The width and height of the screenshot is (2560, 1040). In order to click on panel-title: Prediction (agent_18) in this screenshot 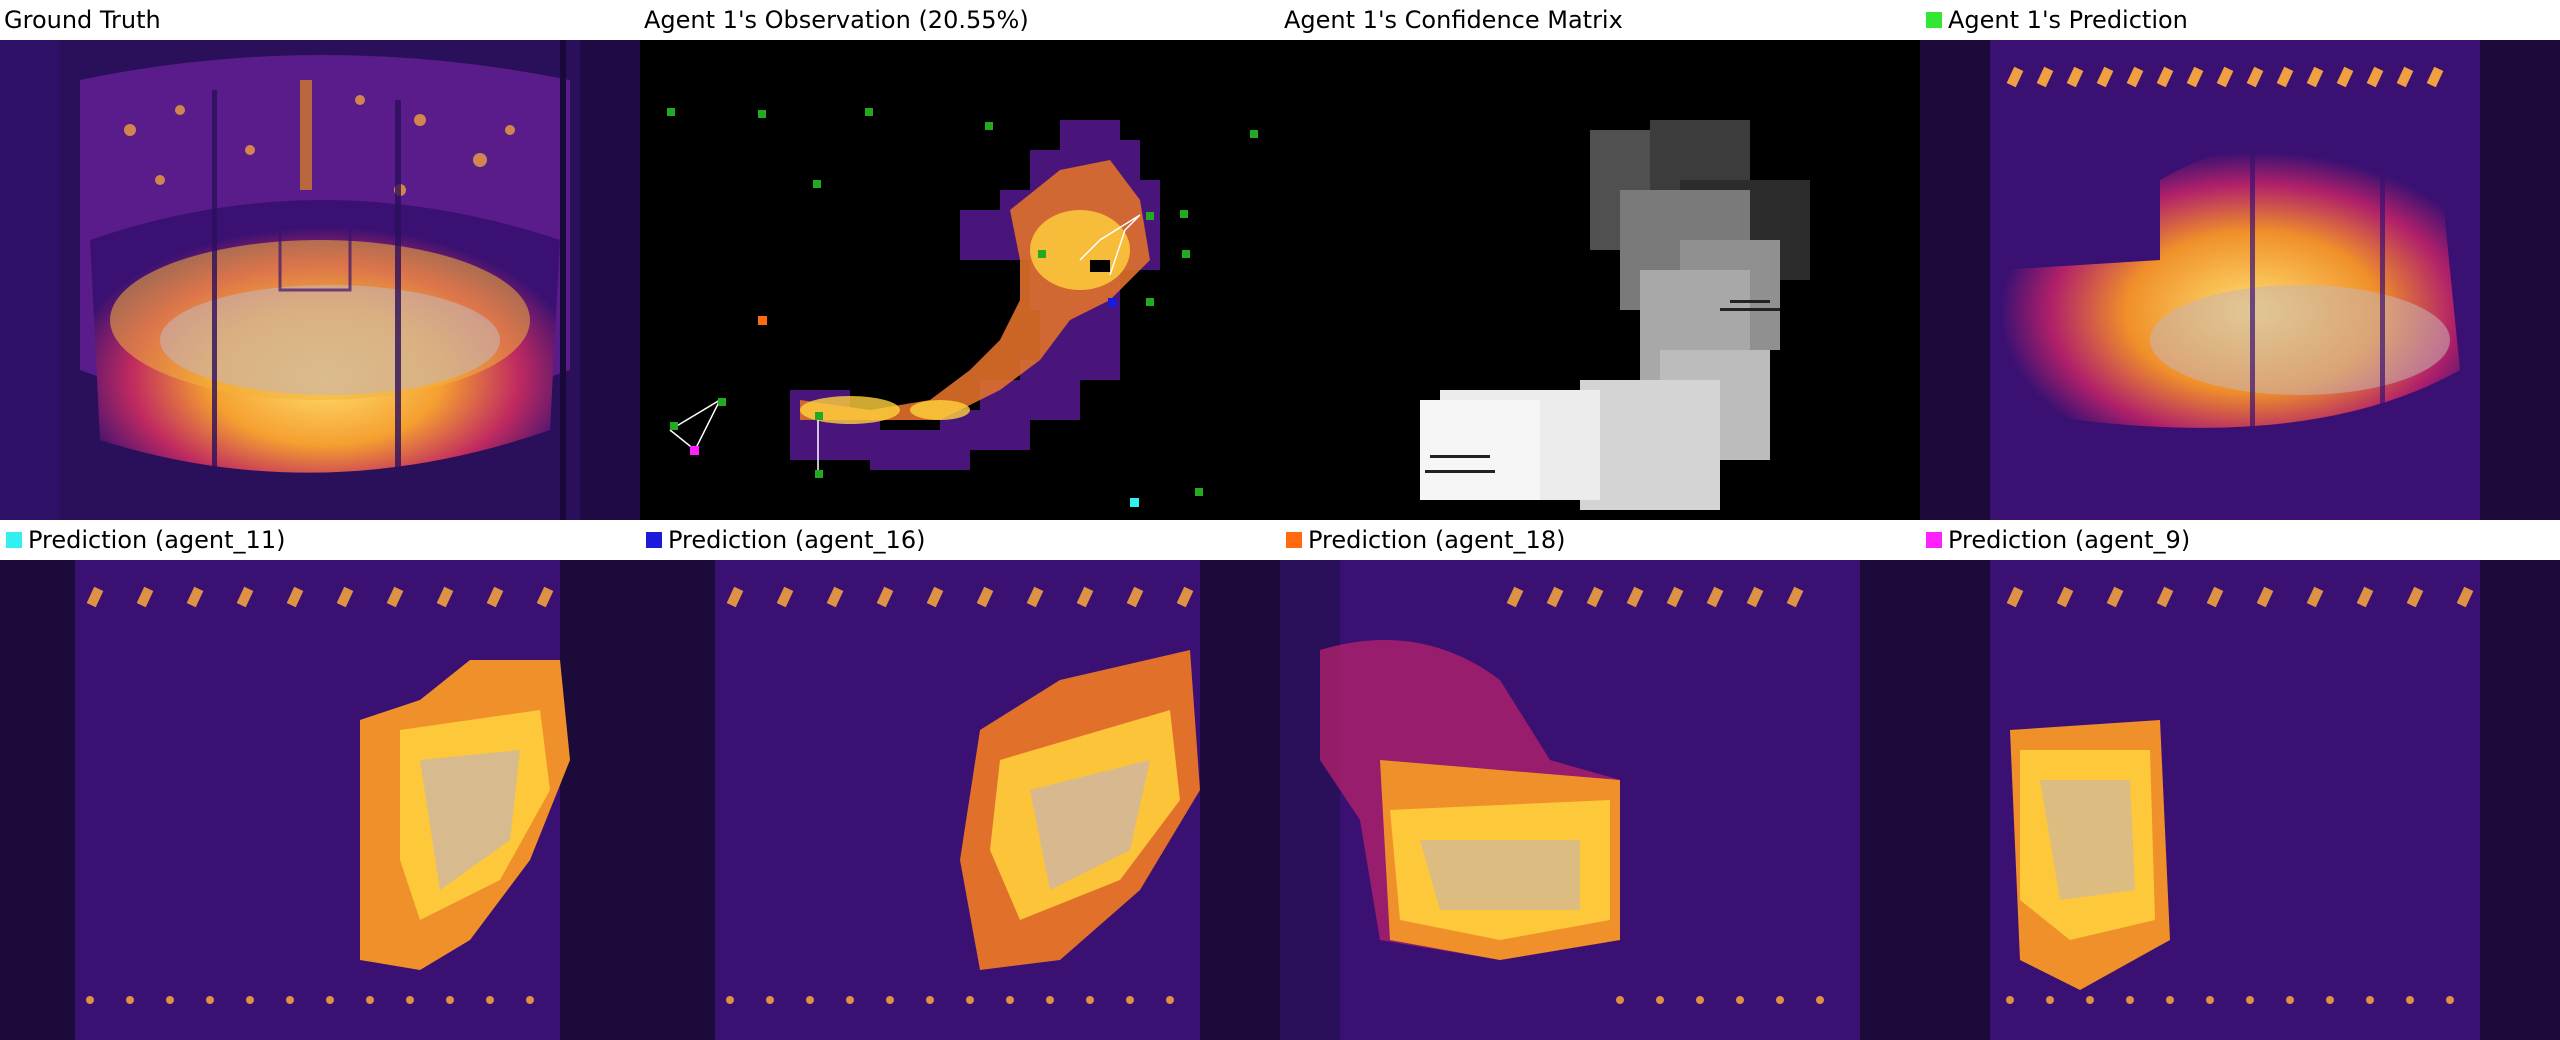, I will do `click(1600, 540)`.